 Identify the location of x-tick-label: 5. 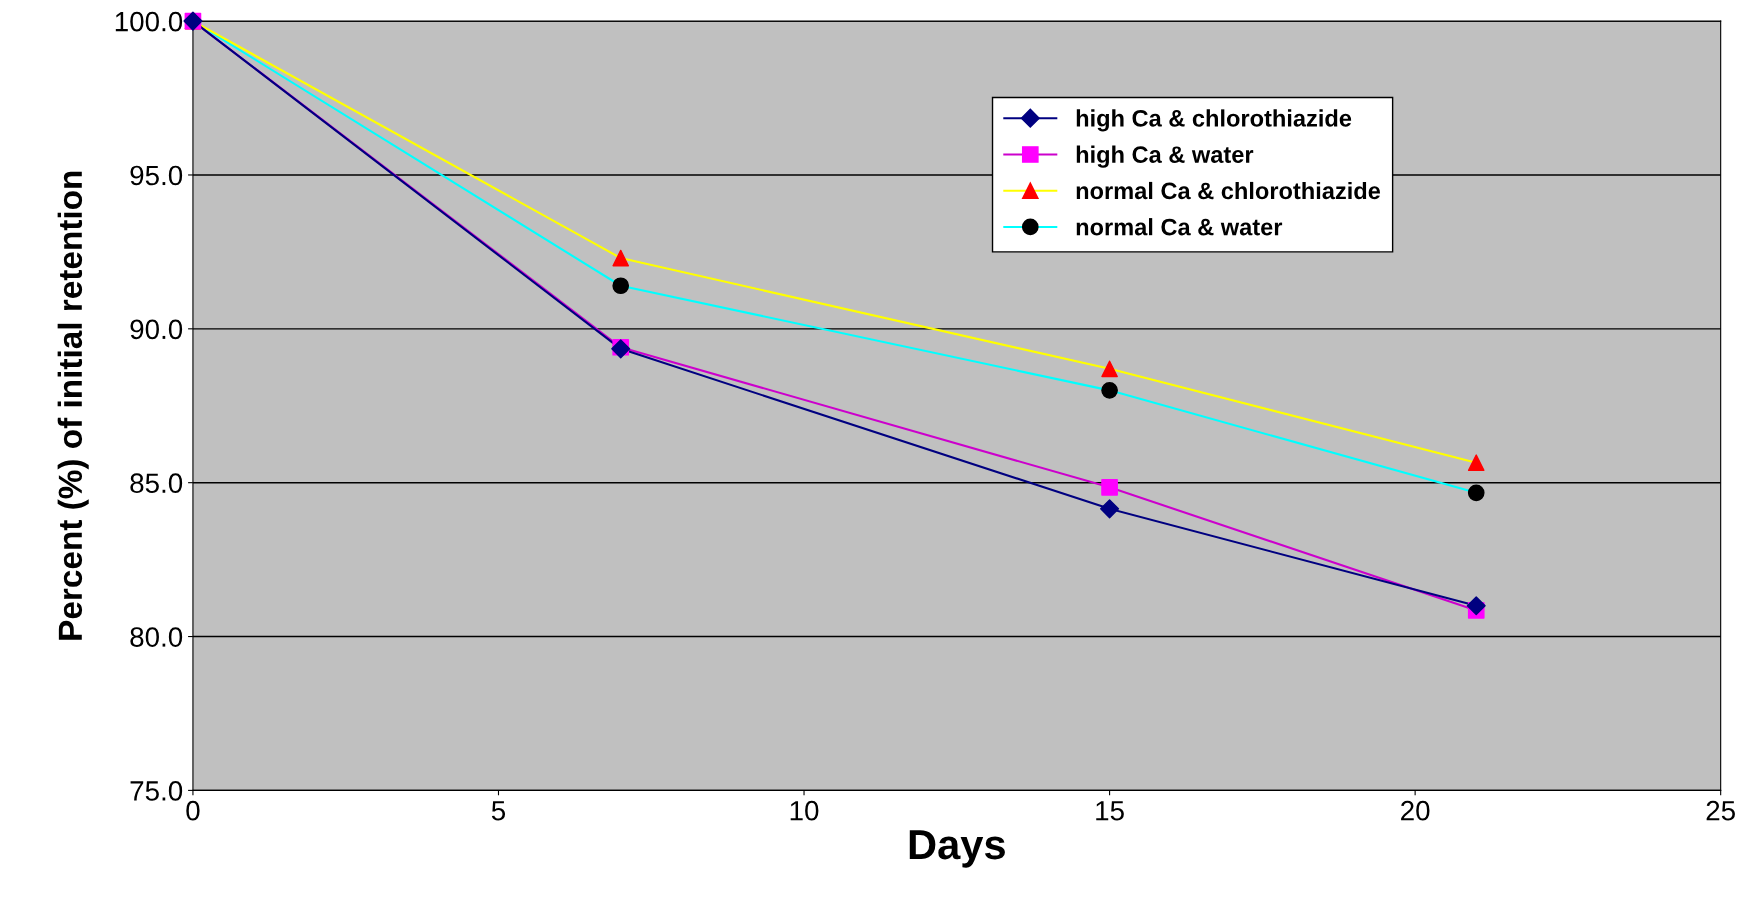
(498, 811).